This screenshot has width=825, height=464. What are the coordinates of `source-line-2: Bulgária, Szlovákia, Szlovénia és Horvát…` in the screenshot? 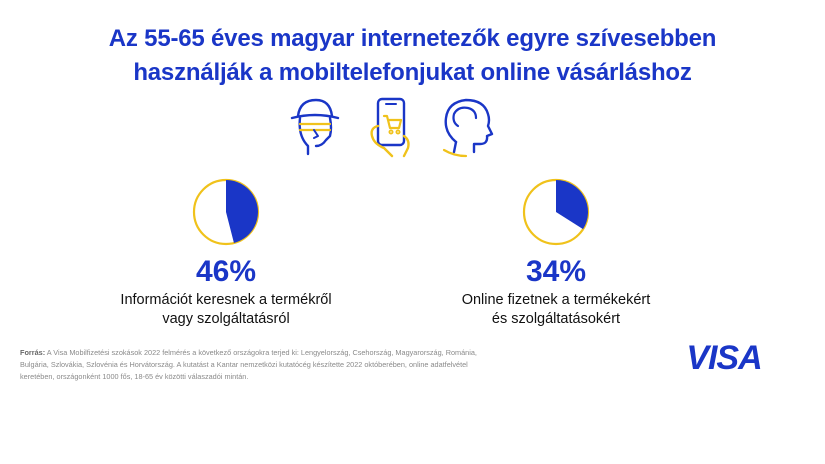 It's located at (244, 364).